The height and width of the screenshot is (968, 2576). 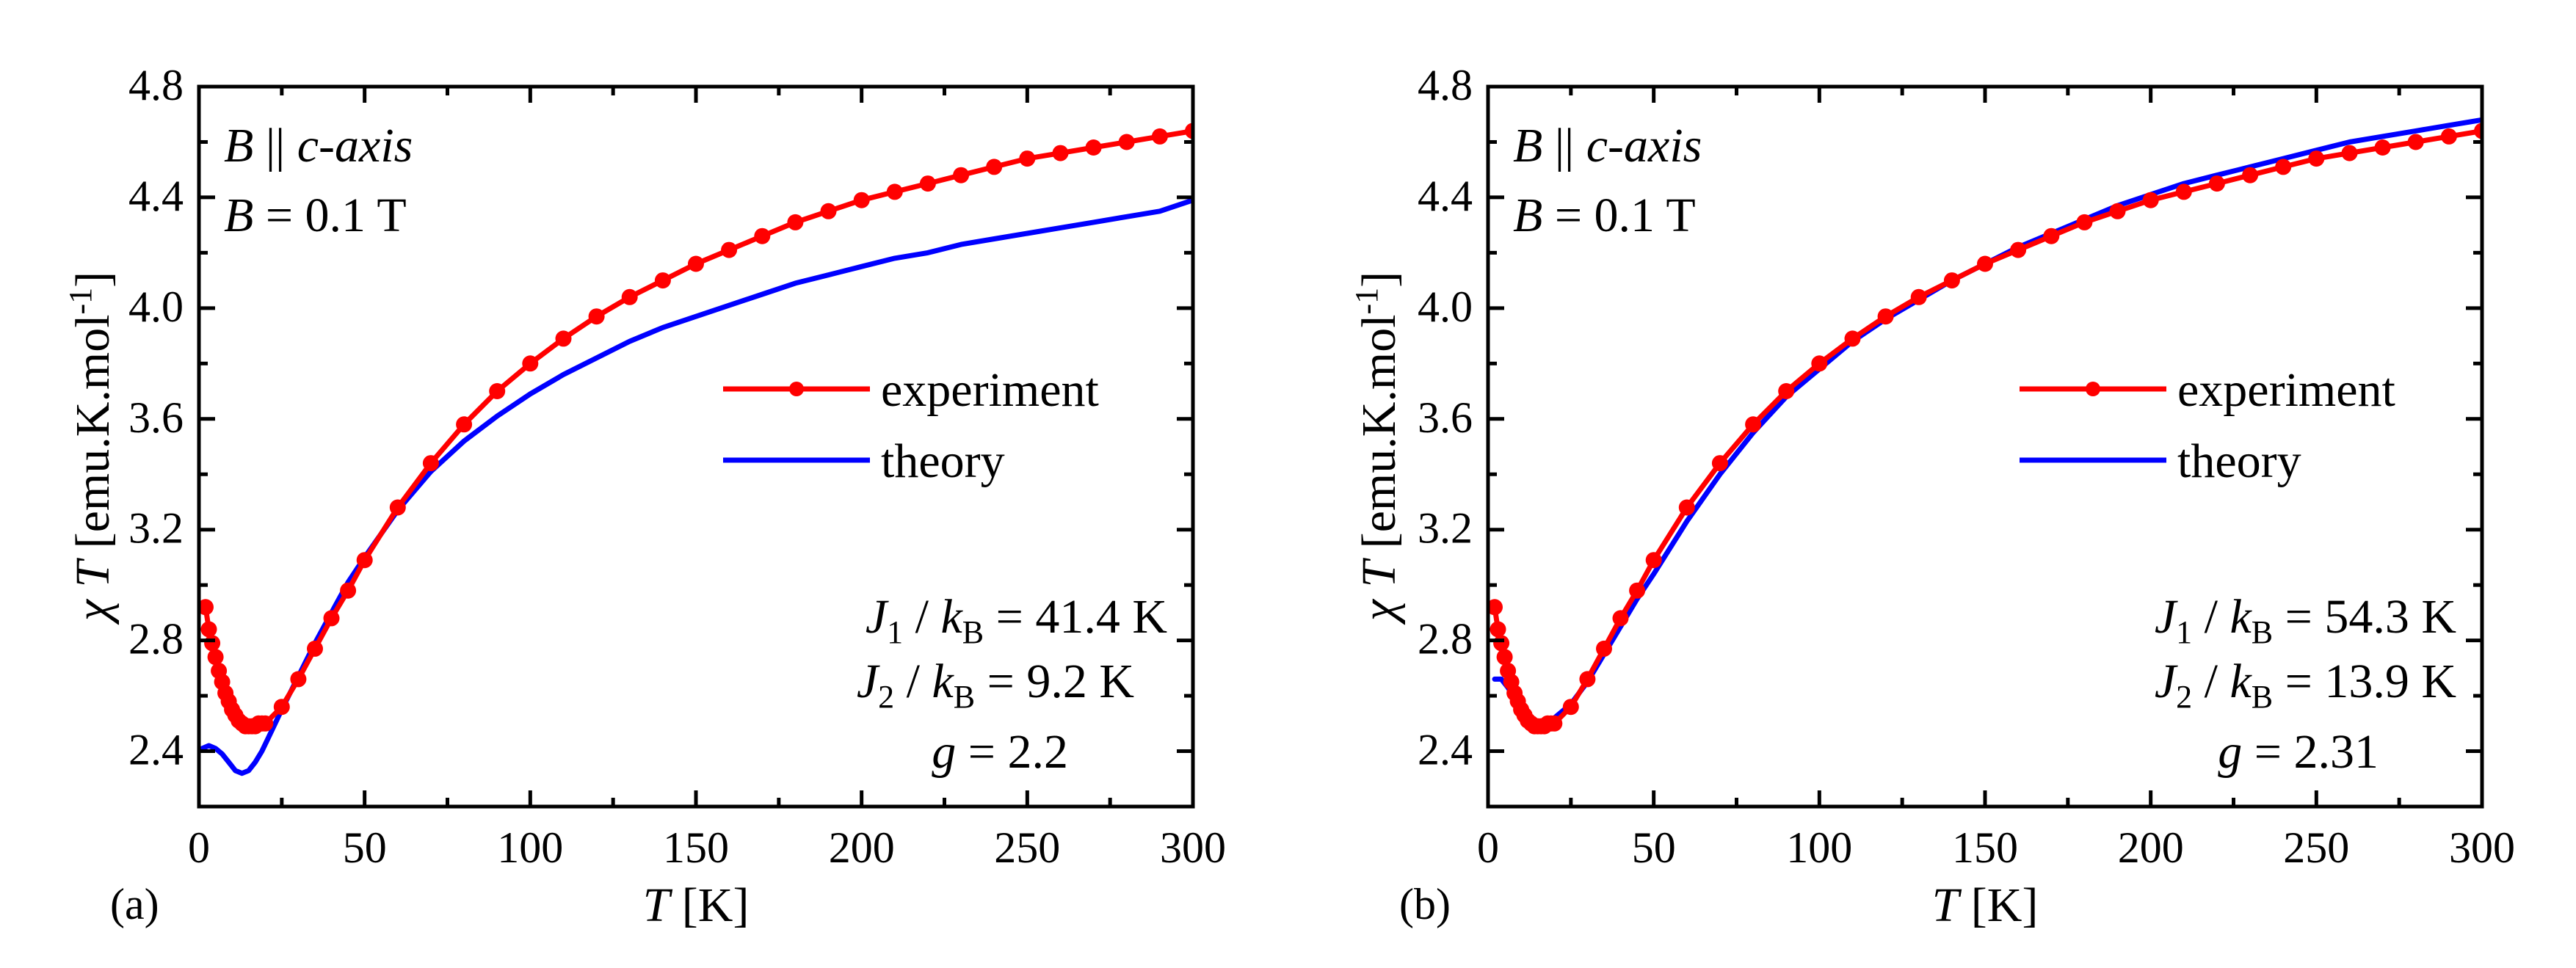 I want to click on panel-a-x-tick-label: 300, so click(x=1193, y=847).